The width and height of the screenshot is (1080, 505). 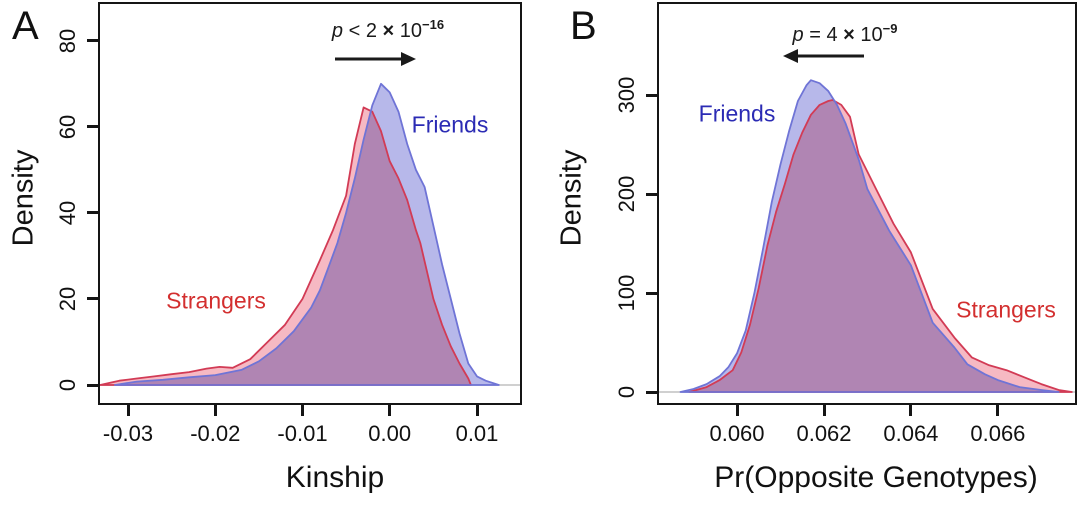 I want to click on panel-b-letter: B, so click(x=583, y=26).